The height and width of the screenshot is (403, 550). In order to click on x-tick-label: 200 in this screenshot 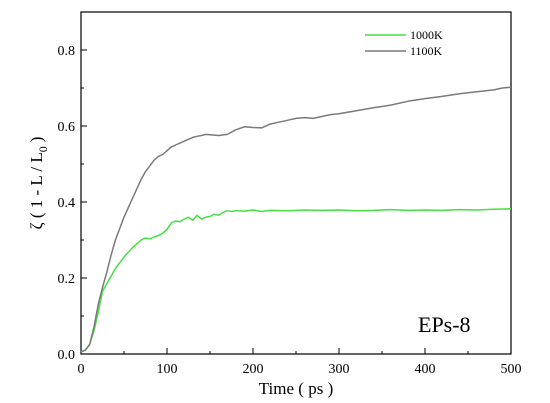, I will do `click(253, 369)`.